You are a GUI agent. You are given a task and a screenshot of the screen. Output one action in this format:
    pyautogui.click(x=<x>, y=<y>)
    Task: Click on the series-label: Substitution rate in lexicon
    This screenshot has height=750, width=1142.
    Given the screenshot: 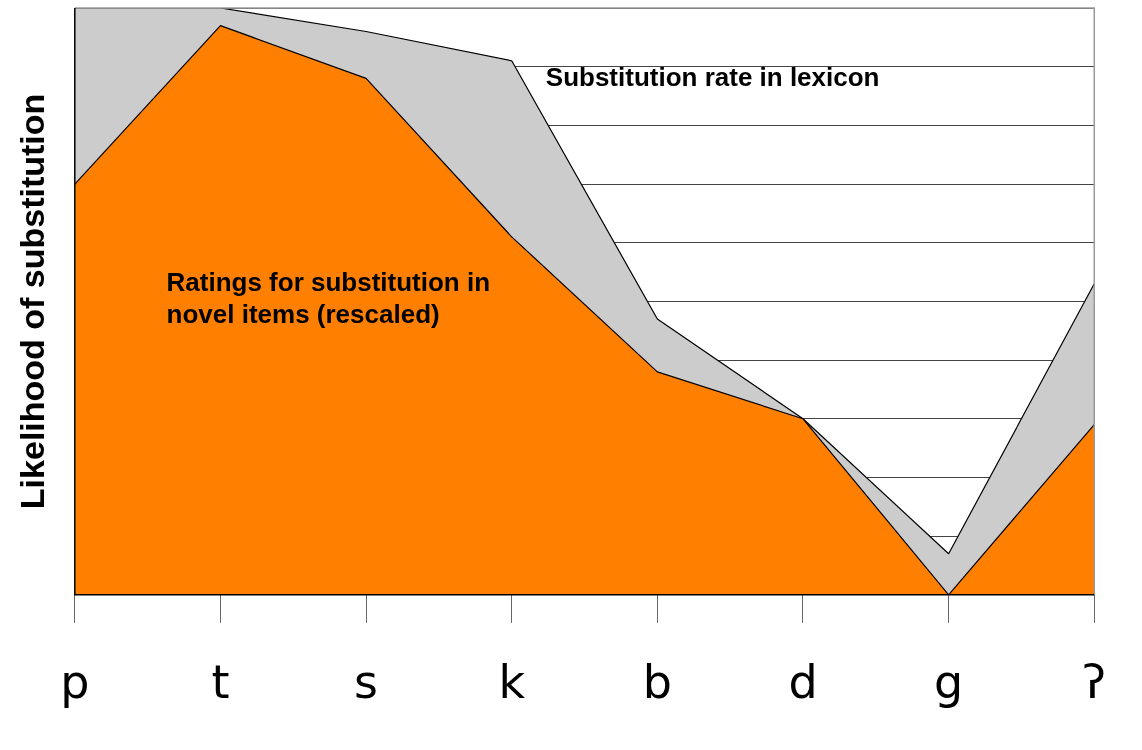 What is the action you would take?
    pyautogui.click(x=712, y=76)
    